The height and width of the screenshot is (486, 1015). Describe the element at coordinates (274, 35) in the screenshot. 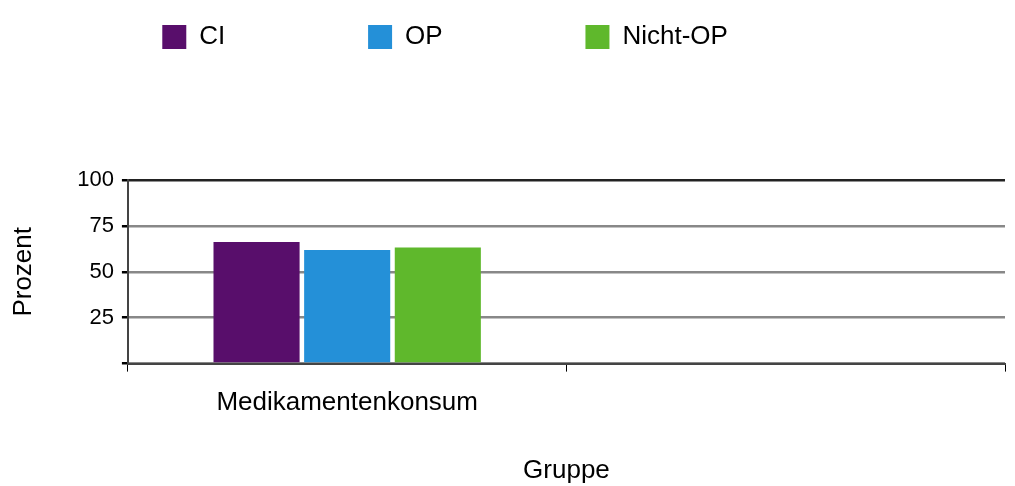

I see `legend-label: CI` at that location.